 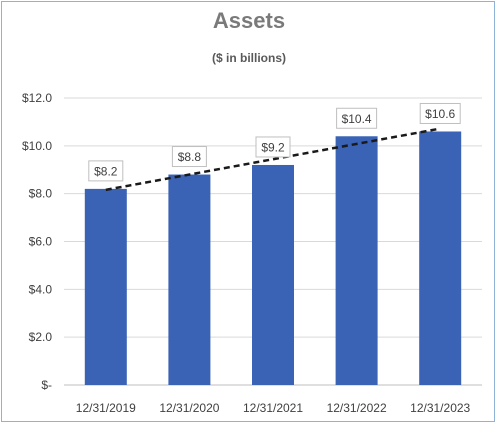 What do you see at coordinates (440, 408) in the screenshot?
I see `x-category-label: 12/31/2023` at bounding box center [440, 408].